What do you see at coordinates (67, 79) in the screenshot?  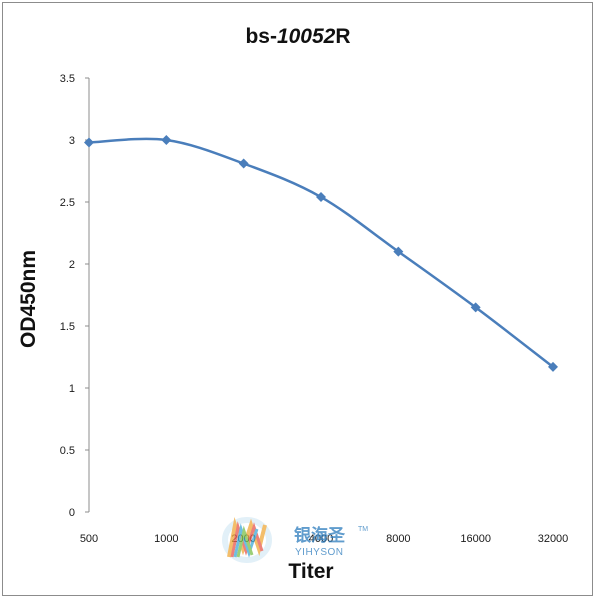 I see `y-tick-label: 3.5` at bounding box center [67, 79].